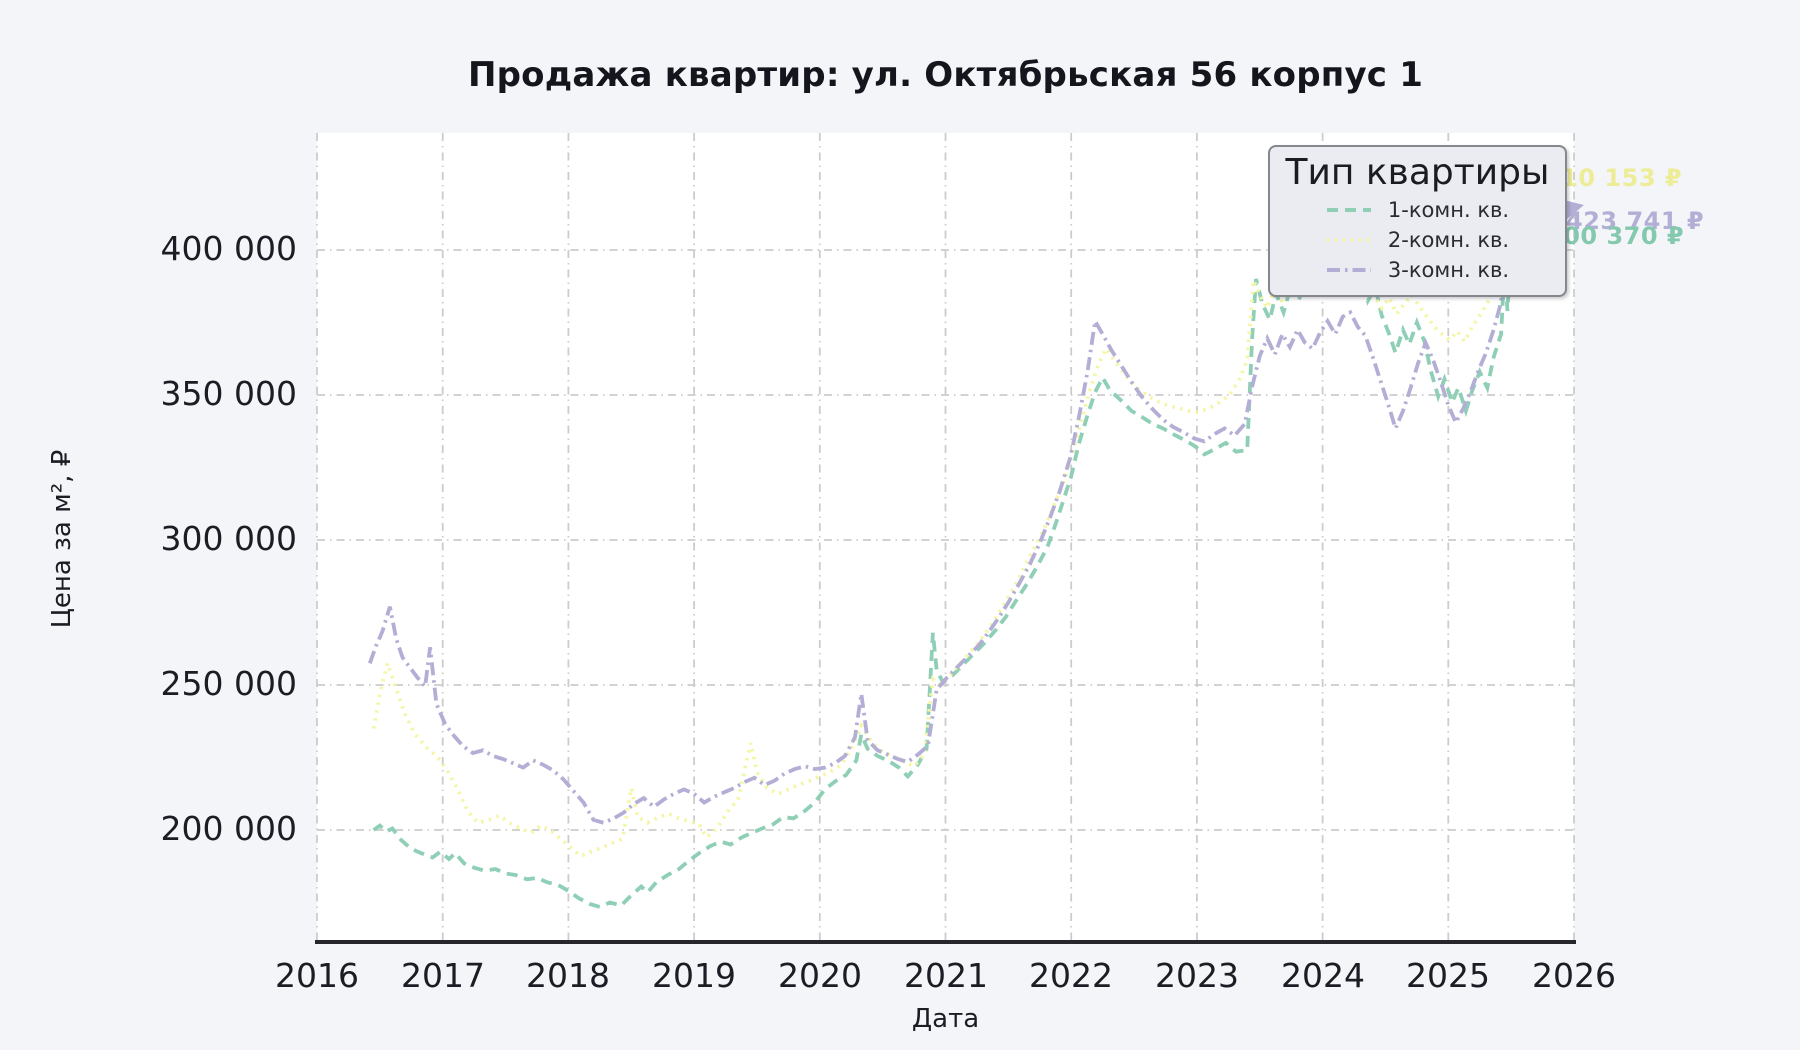 The width and height of the screenshot is (1800, 1050). What do you see at coordinates (228, 683) in the screenshot?
I see `y-tick-250000: 250 000` at bounding box center [228, 683].